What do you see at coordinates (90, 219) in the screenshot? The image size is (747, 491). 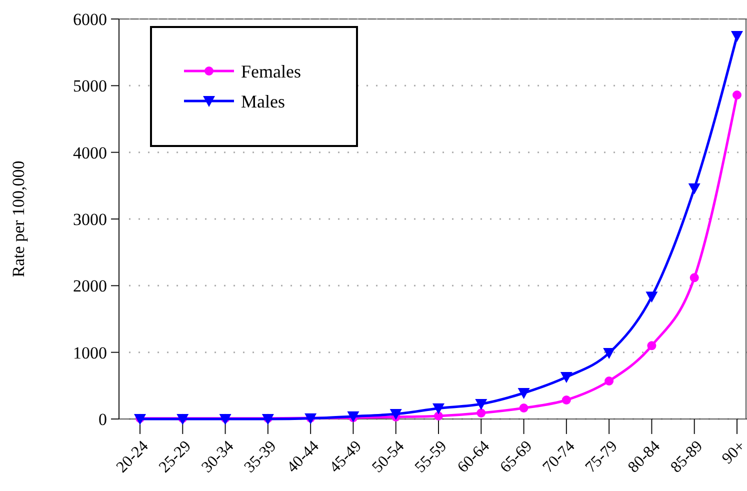 I see `y-tick-label: 3000` at bounding box center [90, 219].